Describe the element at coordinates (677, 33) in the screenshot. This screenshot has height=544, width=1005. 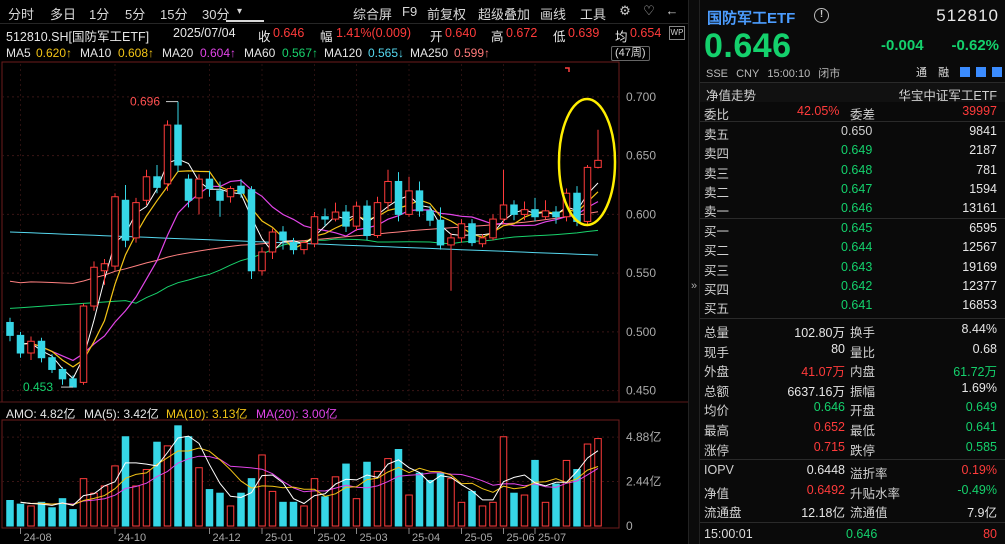
I see `weekly-badge: WP` at that location.